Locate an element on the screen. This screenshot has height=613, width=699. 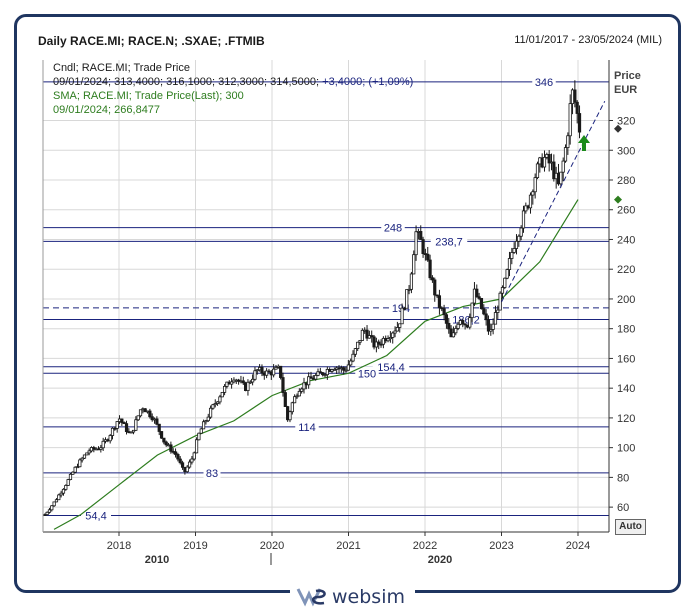
x-tick-label: 2020 is located at coordinates (272, 546).